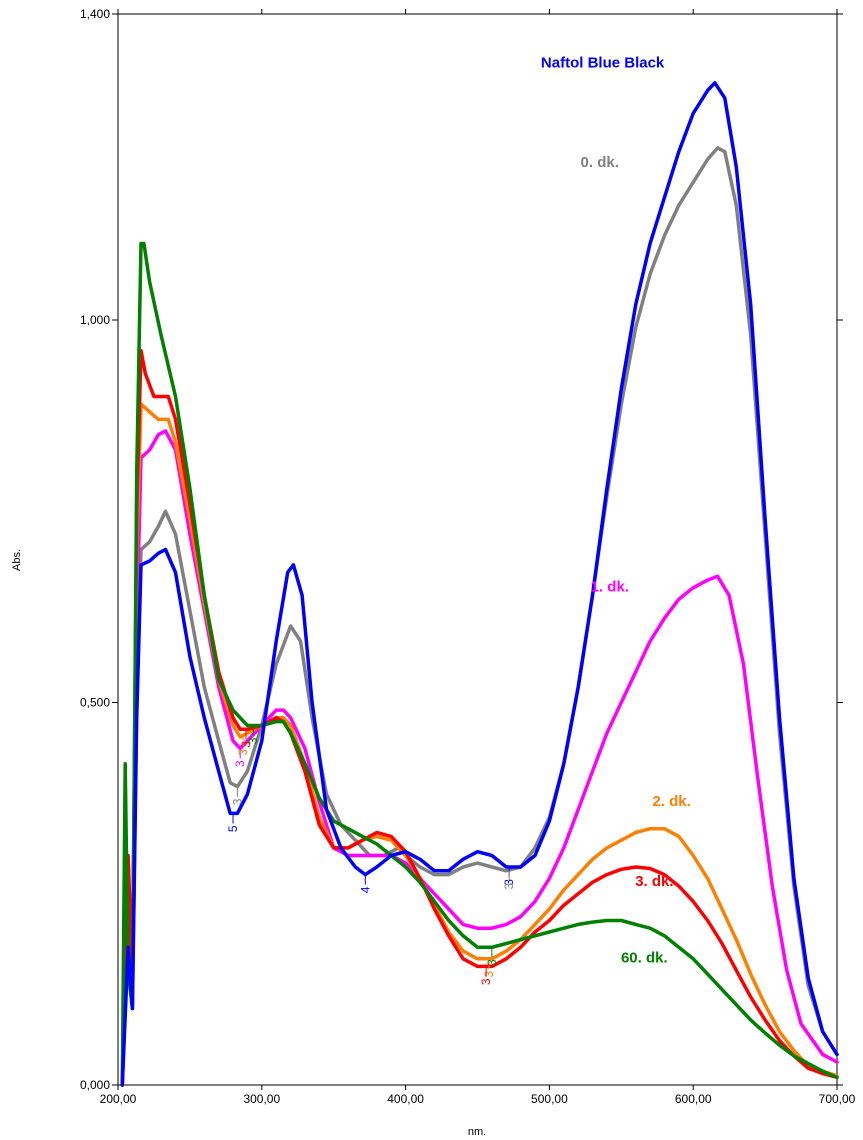 This screenshot has width=863, height=1140. I want to click on x-tick-label-3: 500,00, so click(549, 1099).